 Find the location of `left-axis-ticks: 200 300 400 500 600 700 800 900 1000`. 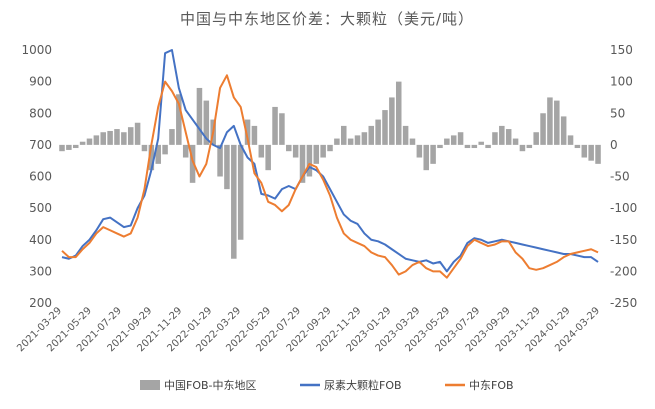

left-axis-ticks: 200 300 400 500 600 700 800 900 1000 is located at coordinates (36, 176).